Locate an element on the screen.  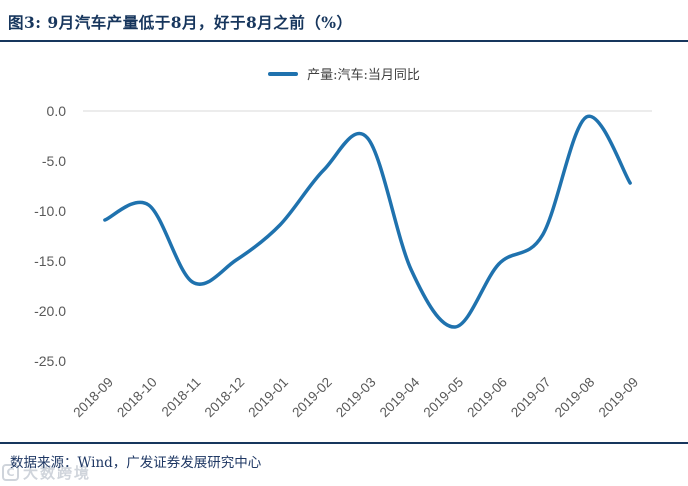
x-tick-label: 2019-03 is located at coordinates (356, 398).